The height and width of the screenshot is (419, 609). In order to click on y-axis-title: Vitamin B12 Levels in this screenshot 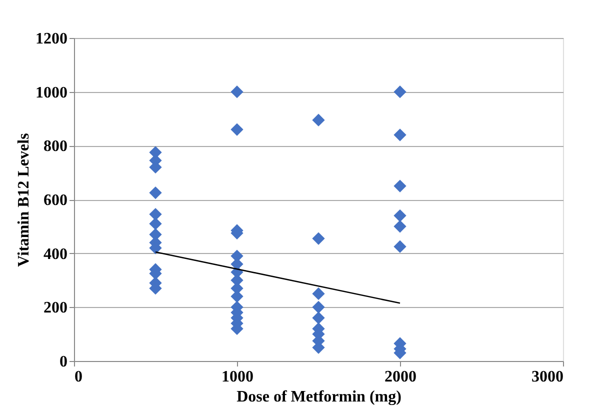, I will do `click(24, 200)`.